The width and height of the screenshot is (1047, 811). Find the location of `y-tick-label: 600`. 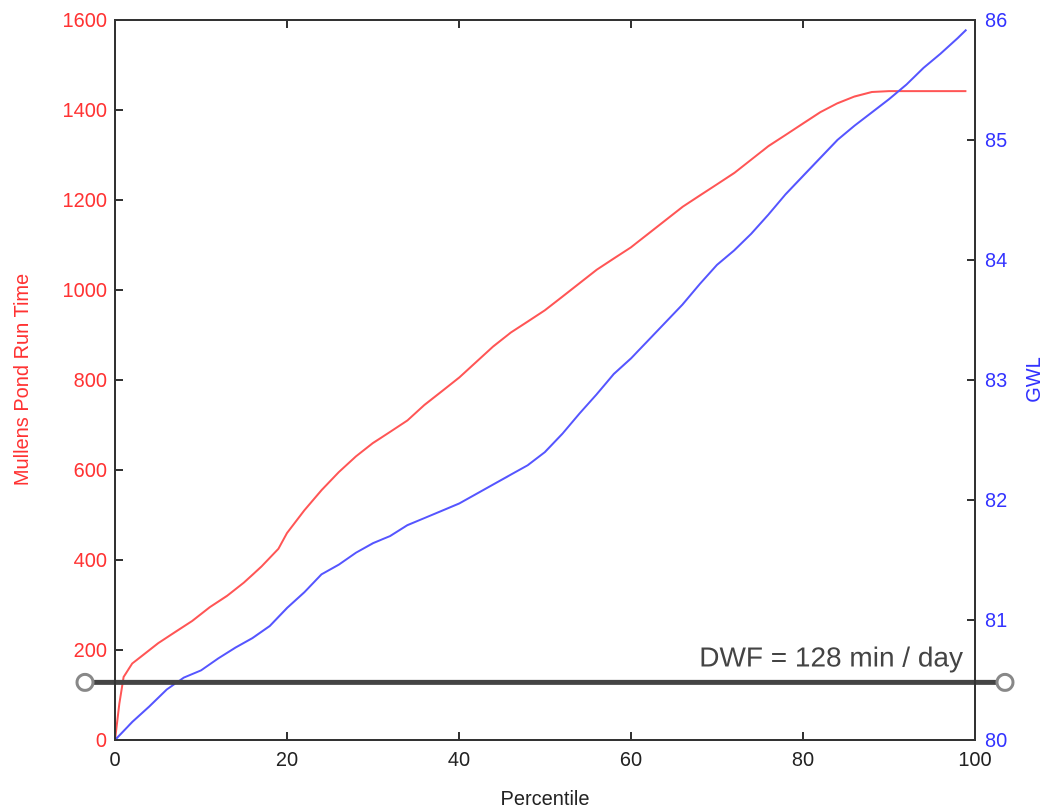

y-tick-label: 600 is located at coordinates (90, 471).